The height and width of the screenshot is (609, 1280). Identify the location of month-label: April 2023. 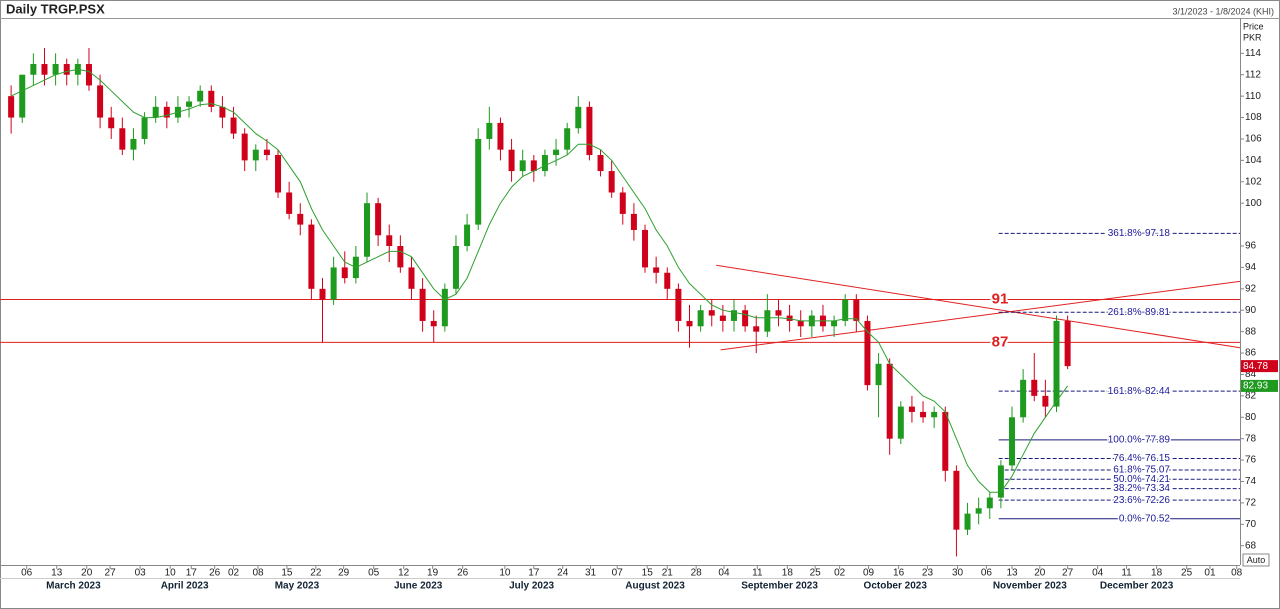
(185, 586).